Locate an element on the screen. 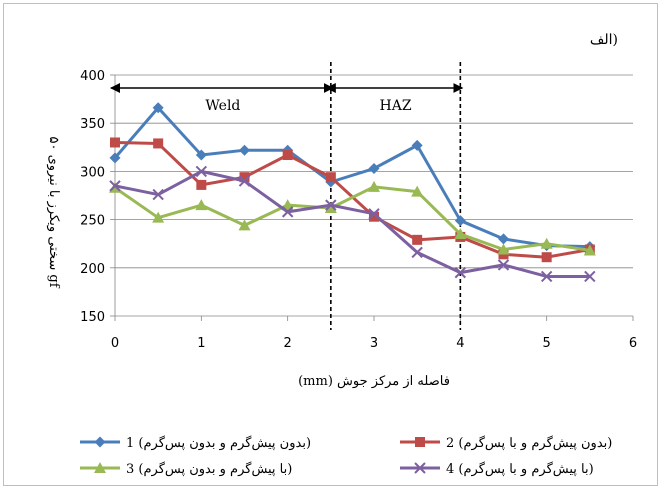 The image size is (661, 489). legend-item-1: 1 (بدون پیش‌گرم و بدون پس‌گرم) is located at coordinates (195, 443).